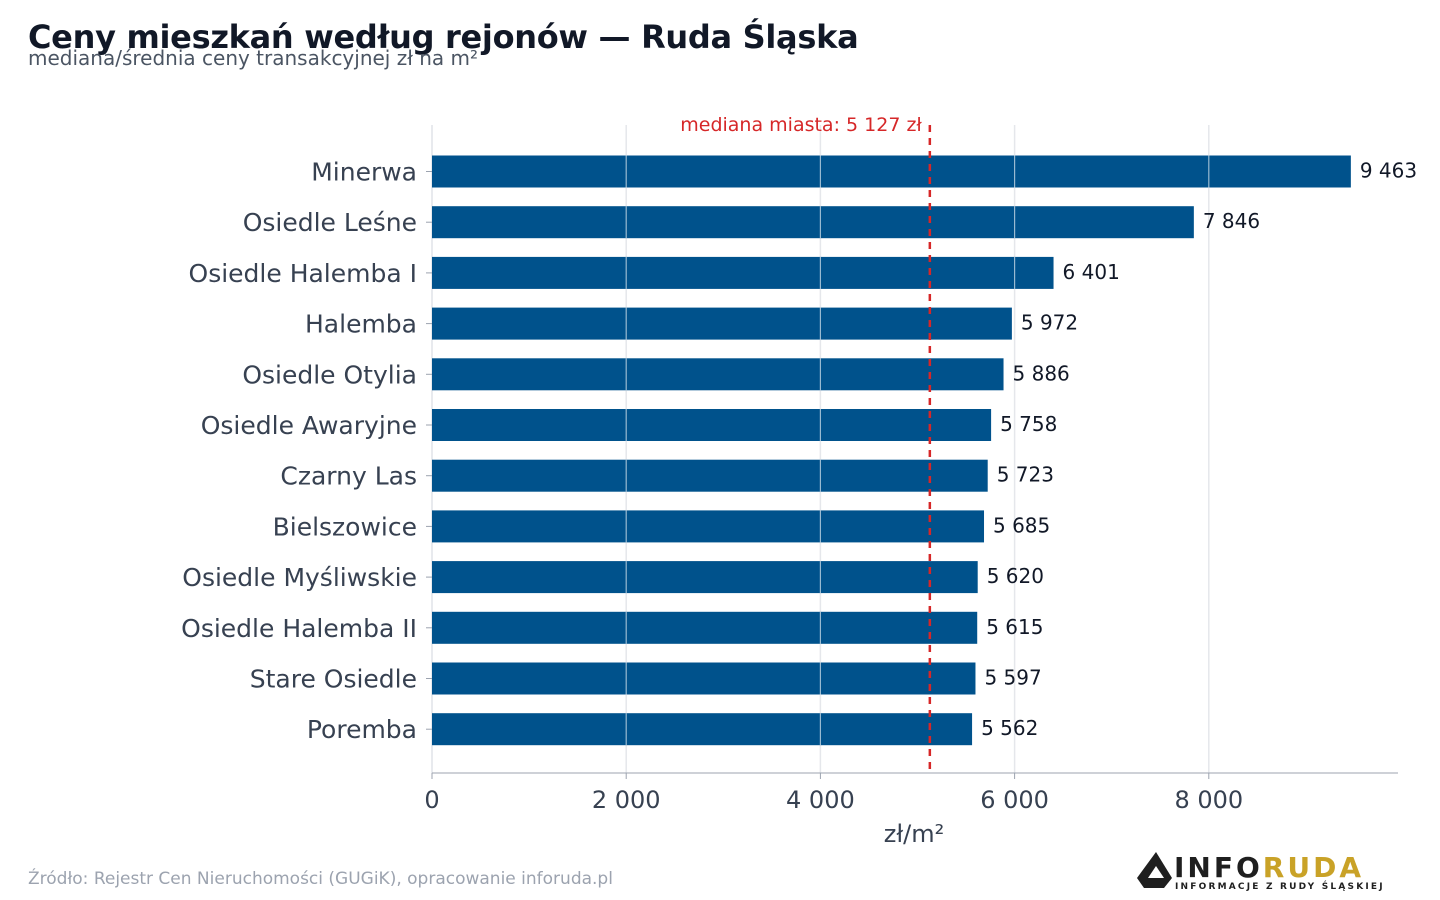 The width and height of the screenshot is (1440, 900). Describe the element at coordinates (348, 476) in the screenshot. I see `category-label: Czarny Las` at that location.